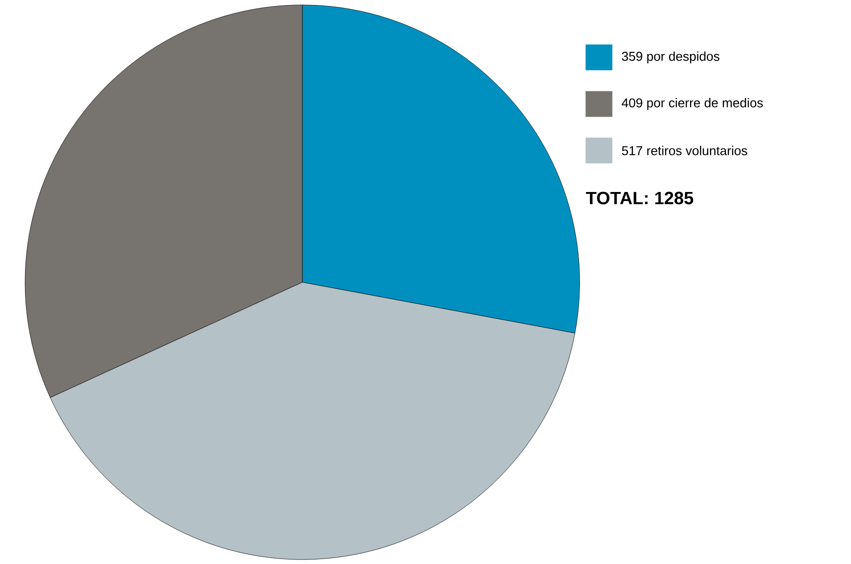  I want to click on legend-label: 359 por despidos, so click(671, 57).